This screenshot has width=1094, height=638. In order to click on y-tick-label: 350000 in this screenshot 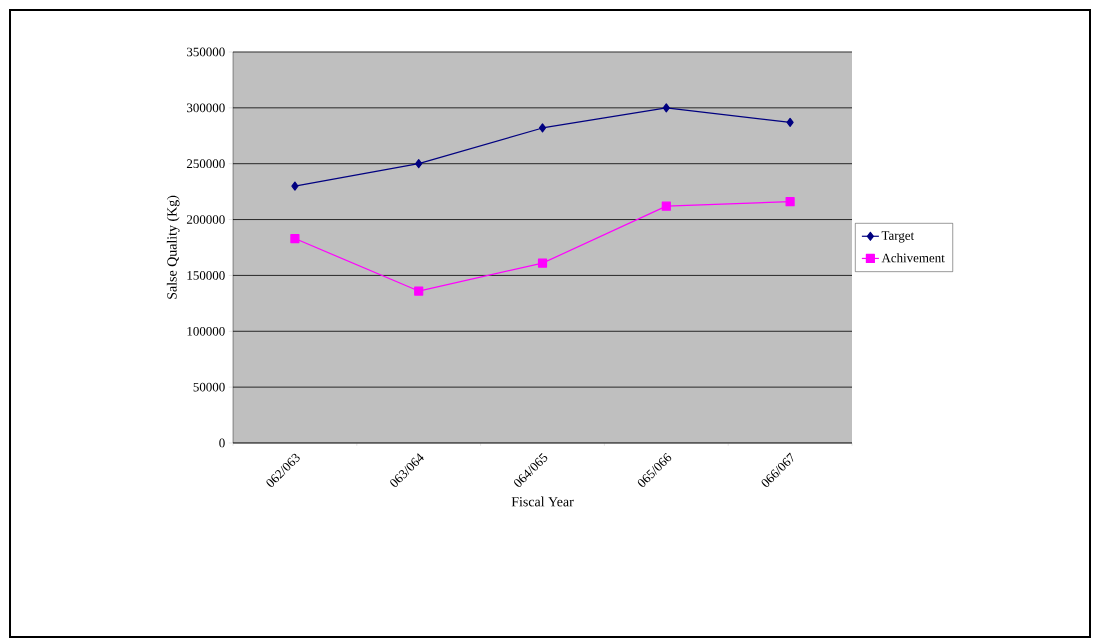, I will do `click(206, 52)`.